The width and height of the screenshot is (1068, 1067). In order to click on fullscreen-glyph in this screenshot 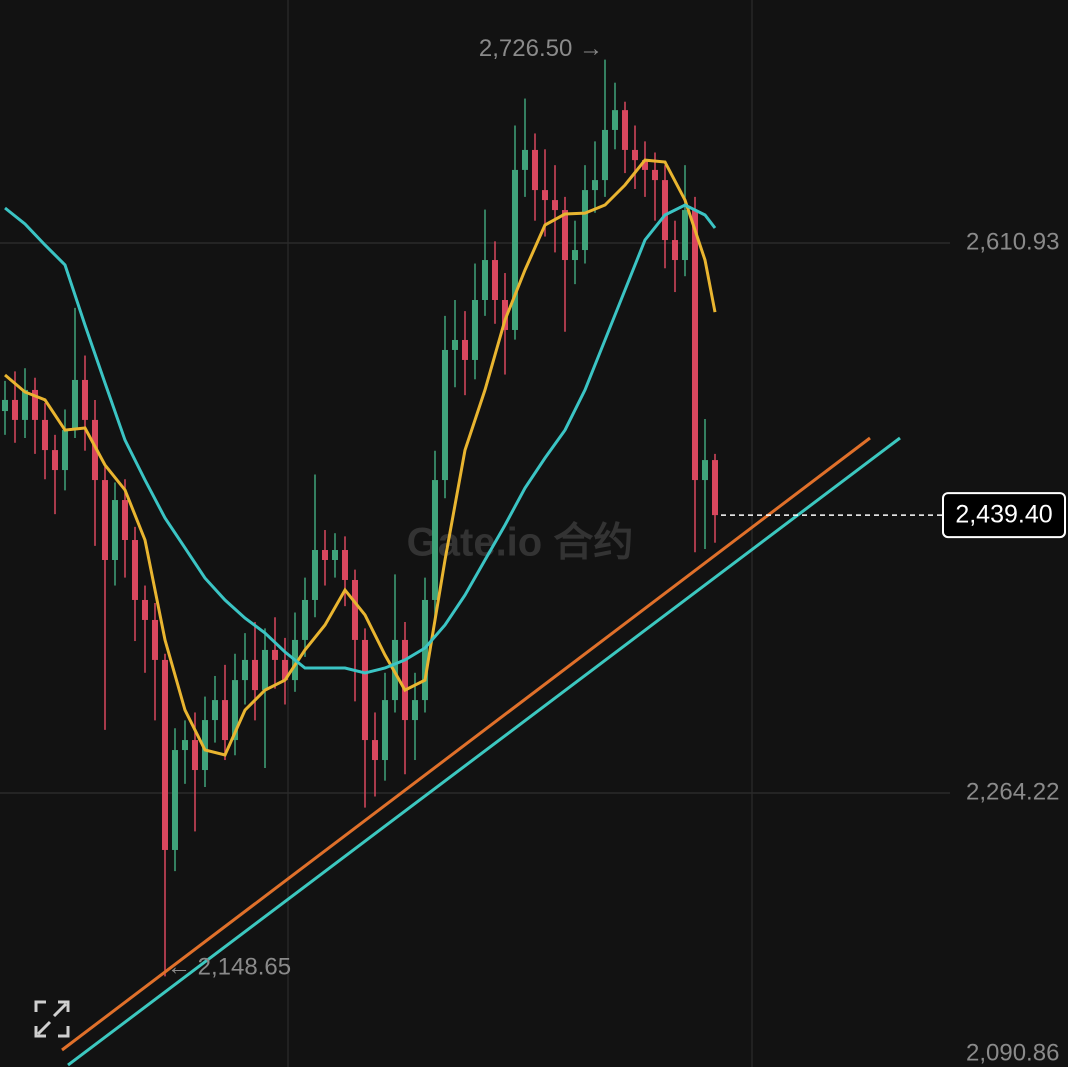, I will do `click(52, 1019)`.